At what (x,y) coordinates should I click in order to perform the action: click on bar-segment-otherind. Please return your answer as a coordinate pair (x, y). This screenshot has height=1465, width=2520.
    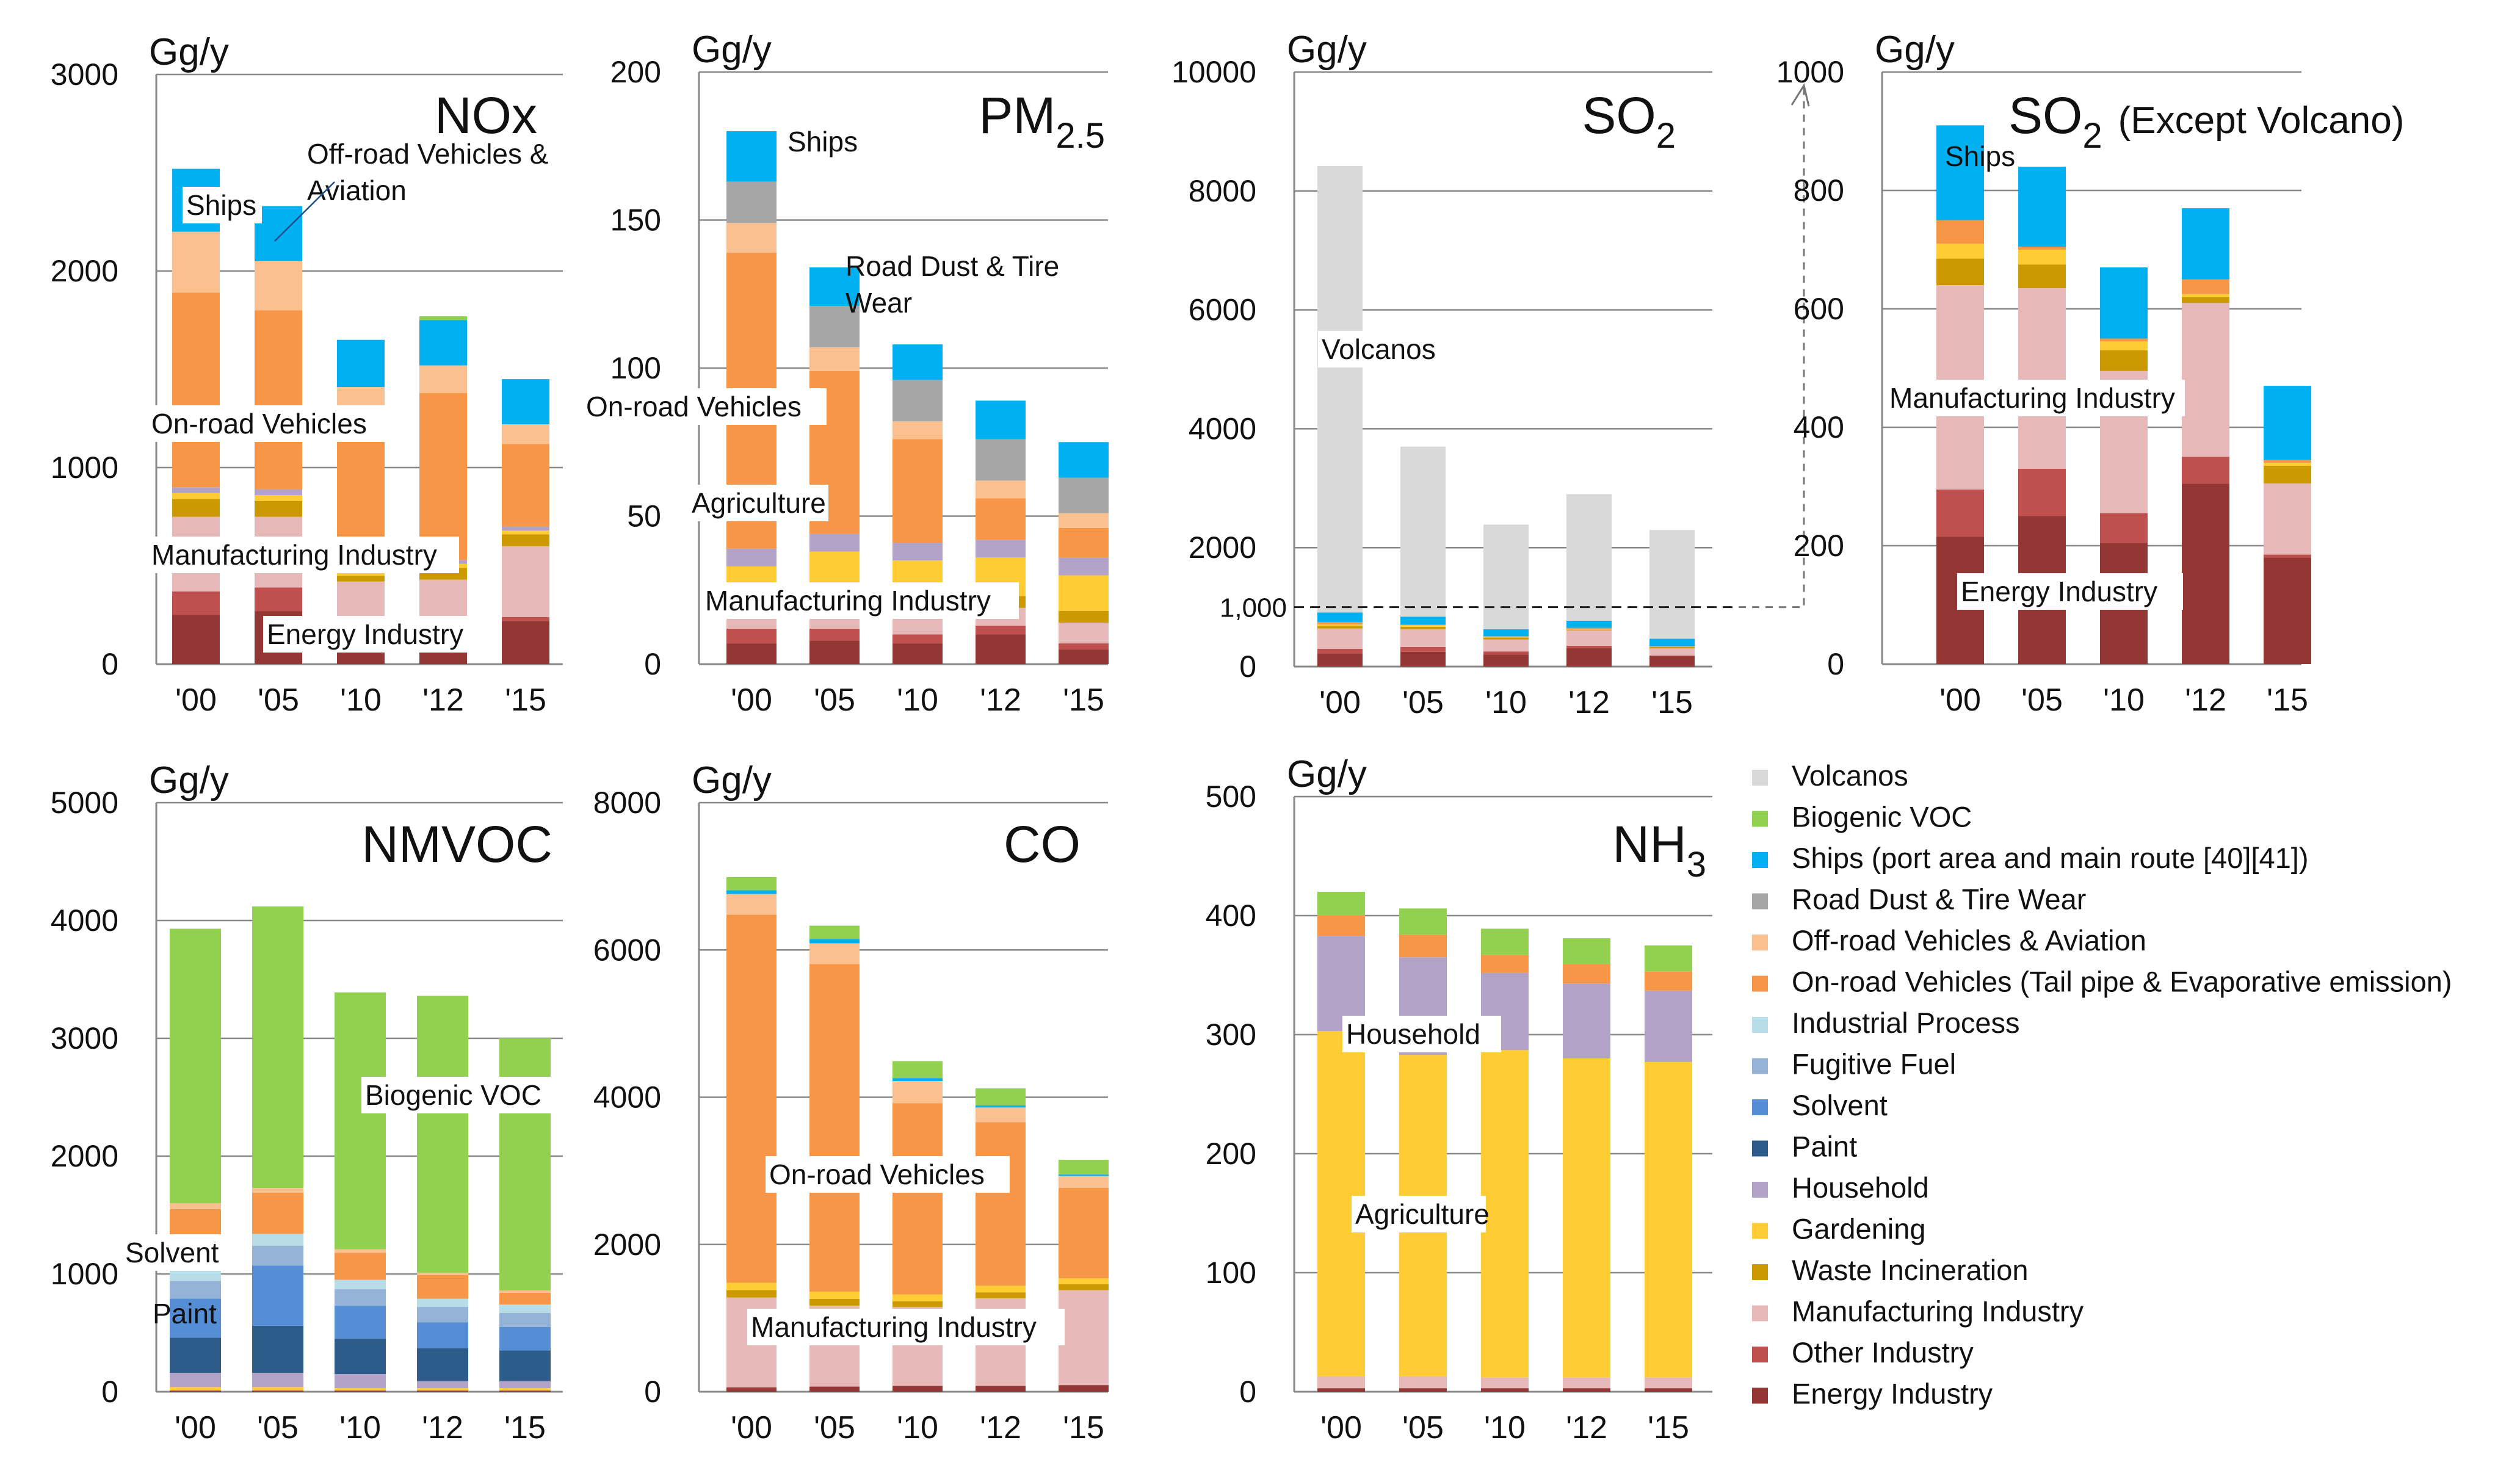
    Looking at the image, I should click on (1960, 513).